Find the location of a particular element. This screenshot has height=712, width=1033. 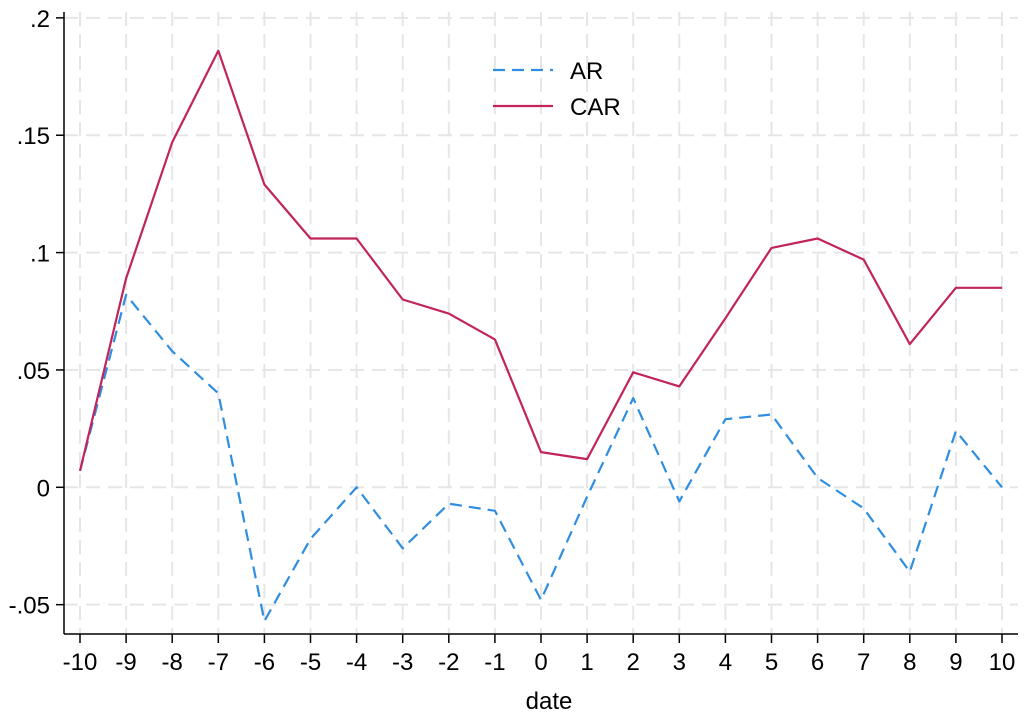

x-tick-label: -5 is located at coordinates (310, 662).